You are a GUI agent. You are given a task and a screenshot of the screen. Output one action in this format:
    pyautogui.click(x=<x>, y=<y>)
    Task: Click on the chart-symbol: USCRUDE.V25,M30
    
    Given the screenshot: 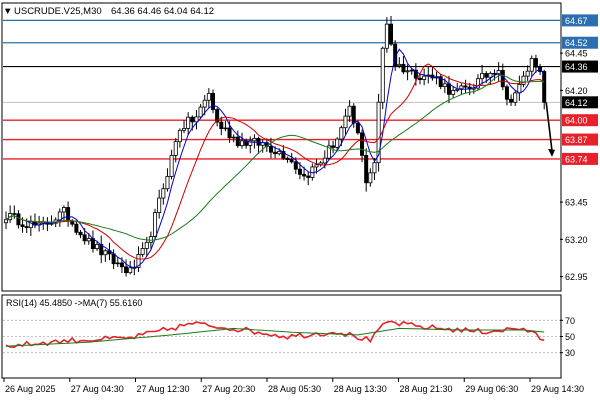 What is the action you would take?
    pyautogui.click(x=58, y=11)
    